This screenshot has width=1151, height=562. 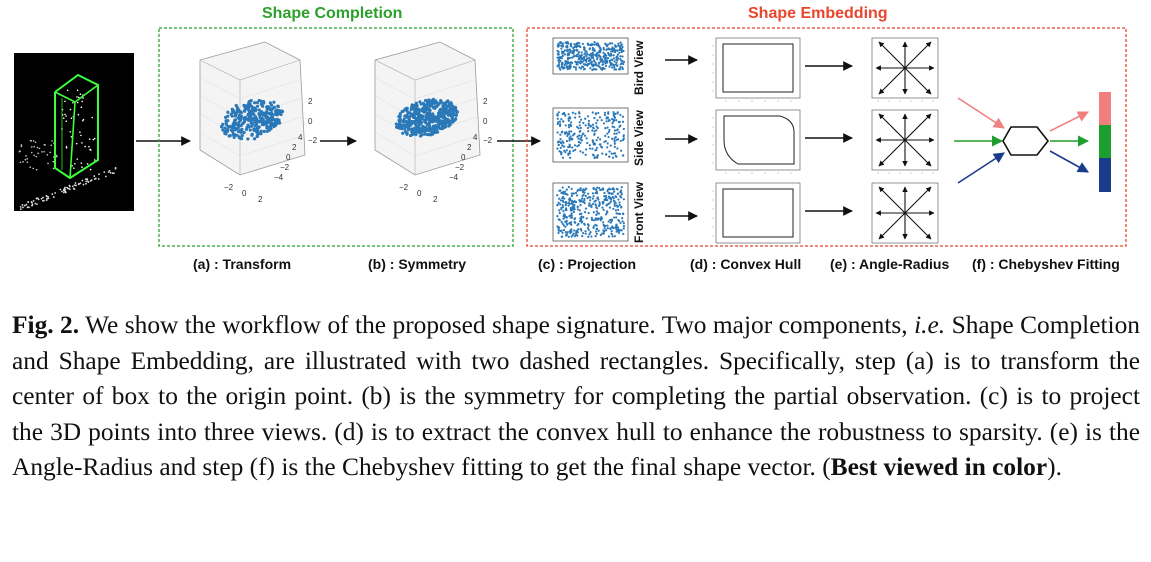 I want to click on shape-completion-box, so click(x=336, y=137).